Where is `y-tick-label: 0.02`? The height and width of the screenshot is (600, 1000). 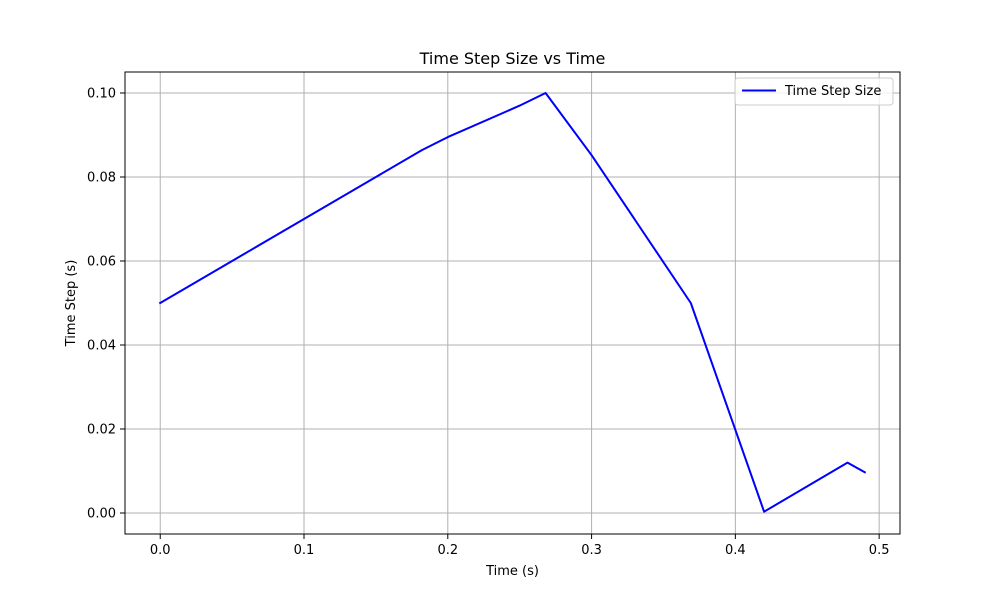 y-tick-label: 0.02 is located at coordinates (101, 430).